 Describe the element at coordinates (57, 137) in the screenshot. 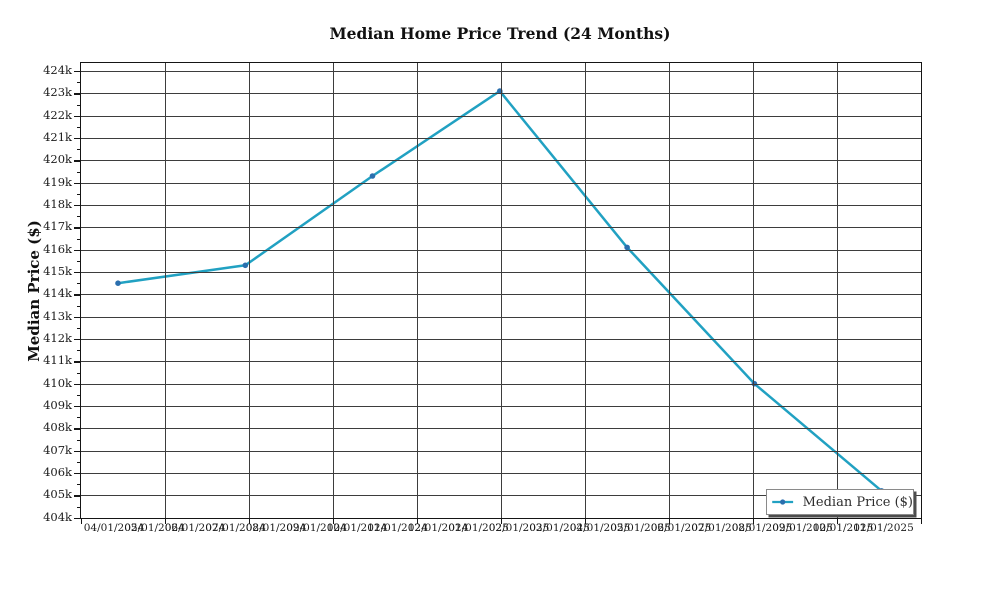

I see `y-tick-label: 421k` at that location.